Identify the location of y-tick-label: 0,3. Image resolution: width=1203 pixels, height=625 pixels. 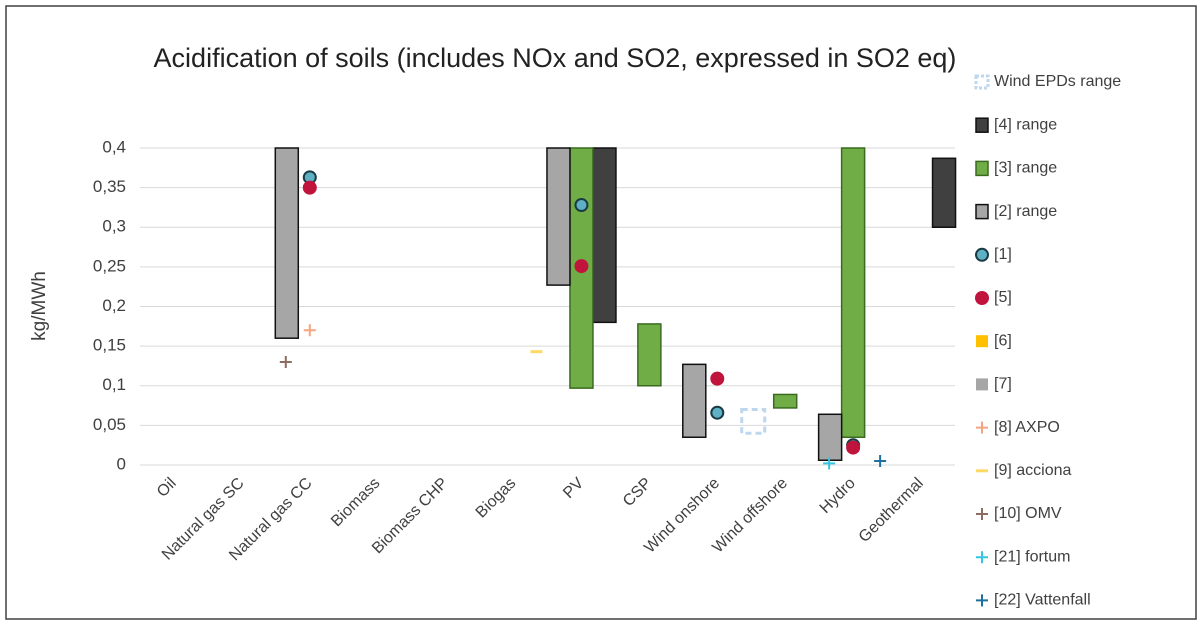
(114, 226).